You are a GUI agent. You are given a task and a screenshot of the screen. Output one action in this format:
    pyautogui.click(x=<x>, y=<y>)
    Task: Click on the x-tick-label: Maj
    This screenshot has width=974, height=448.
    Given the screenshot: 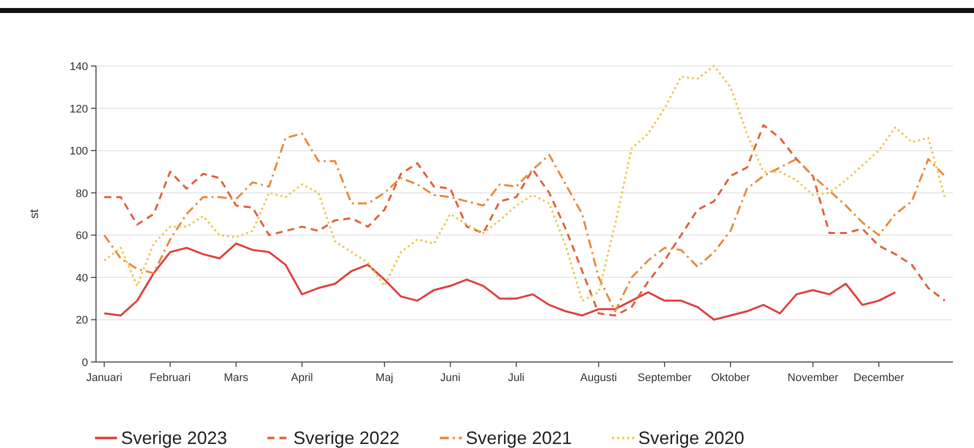 What is the action you would take?
    pyautogui.click(x=385, y=378)
    